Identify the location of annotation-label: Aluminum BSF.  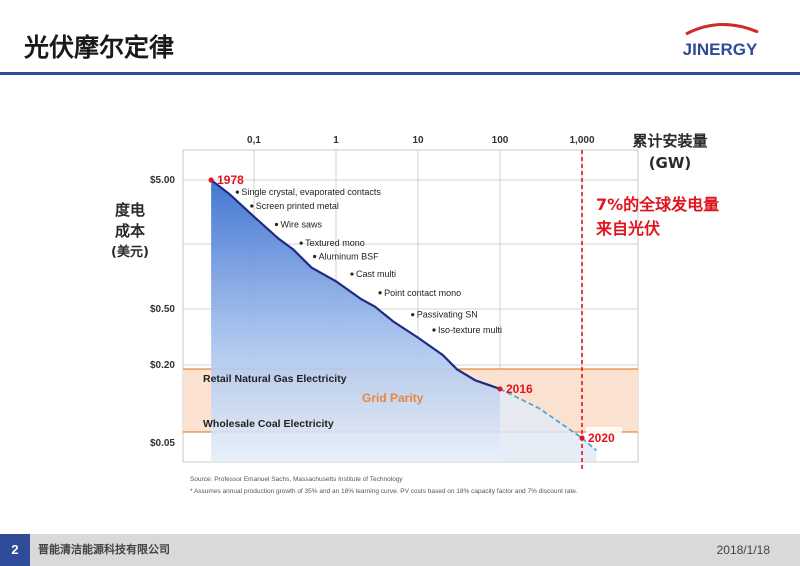
(349, 256).